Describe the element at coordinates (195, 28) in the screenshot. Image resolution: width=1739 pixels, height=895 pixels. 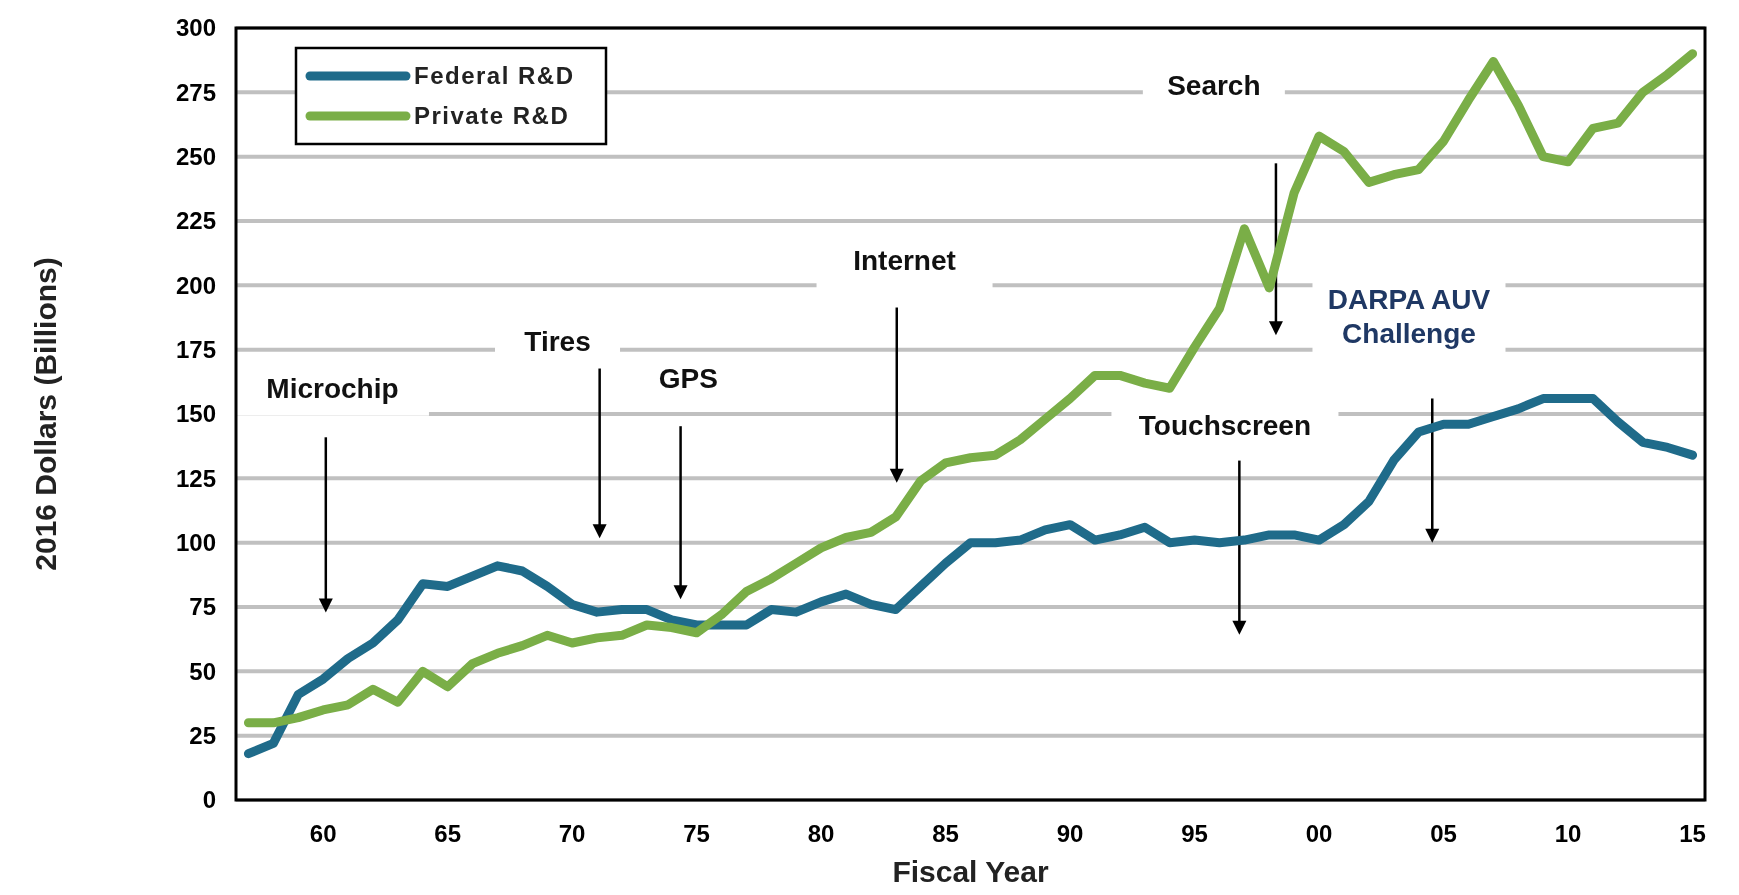
I see `y-tick-label: 300` at that location.